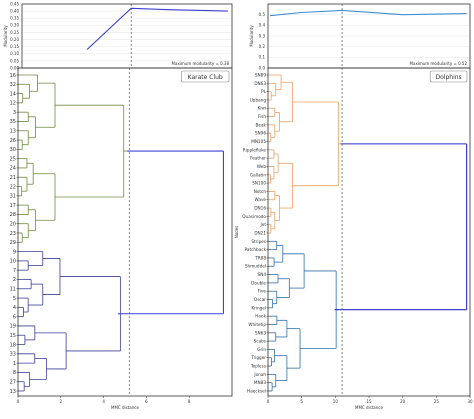  What do you see at coordinates (262, 35) in the screenshot?
I see `dolphins-modularity-ytick-label: 0.3` at bounding box center [262, 35].